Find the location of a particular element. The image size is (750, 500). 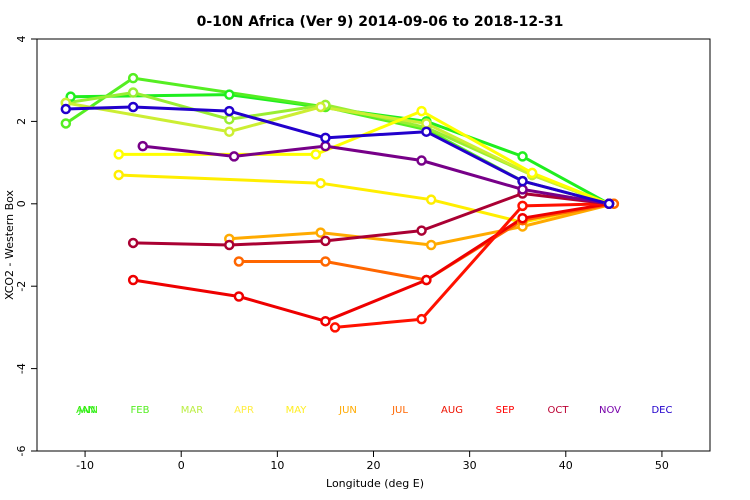

legend-label: MAY is located at coordinates (297, 410).